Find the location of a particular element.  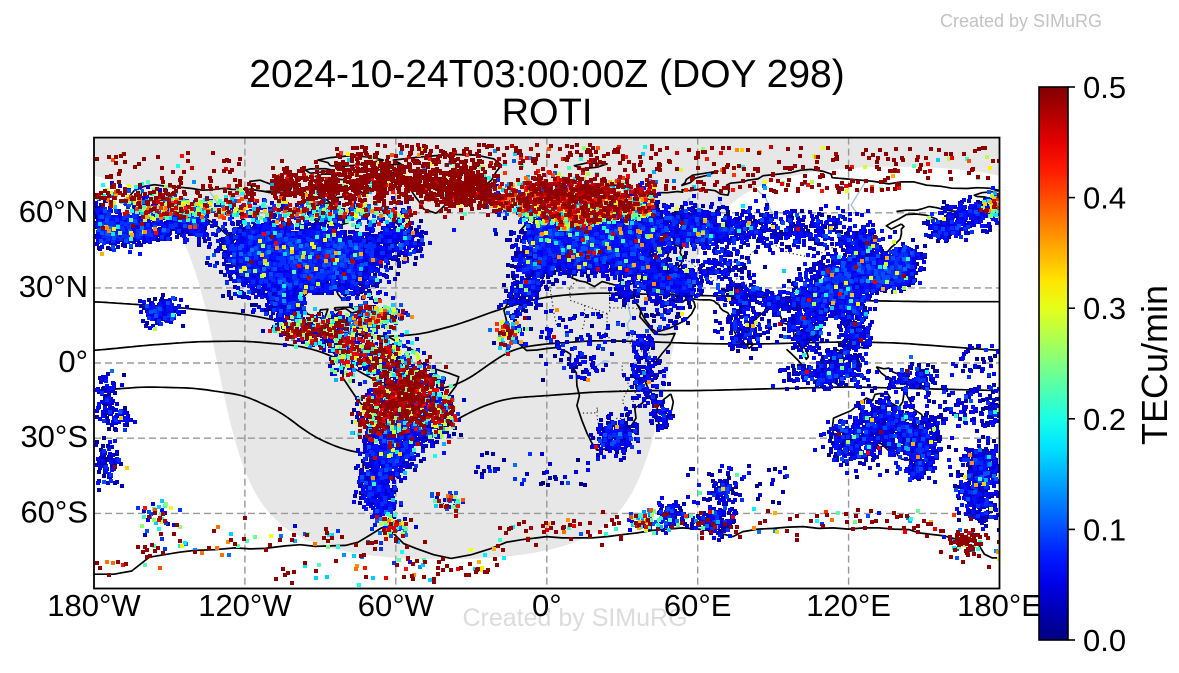

svg-text: 180°E is located at coordinates (999, 605).